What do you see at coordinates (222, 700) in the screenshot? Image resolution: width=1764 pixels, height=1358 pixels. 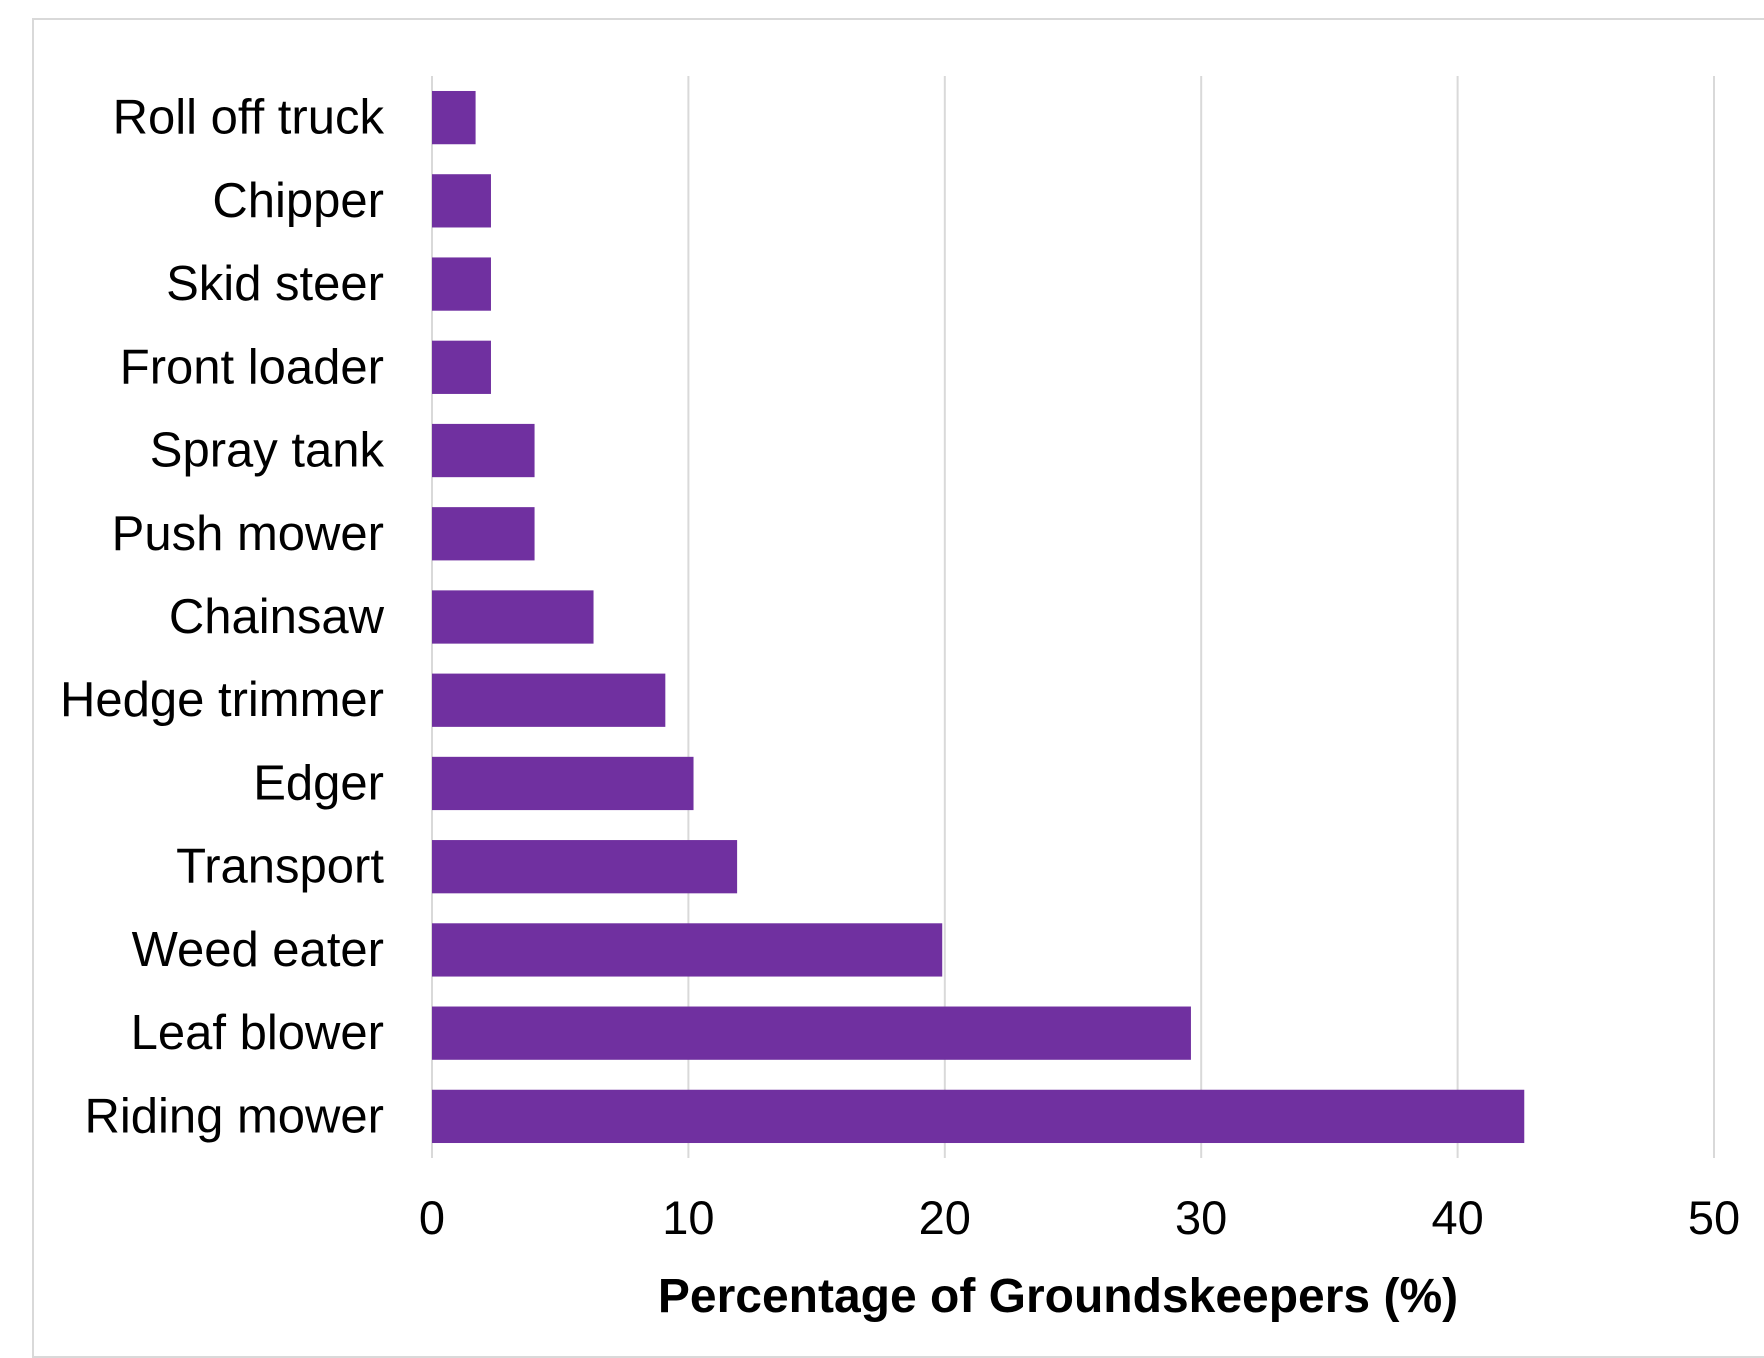 I see `category-label: Hedge trimmer` at bounding box center [222, 700].